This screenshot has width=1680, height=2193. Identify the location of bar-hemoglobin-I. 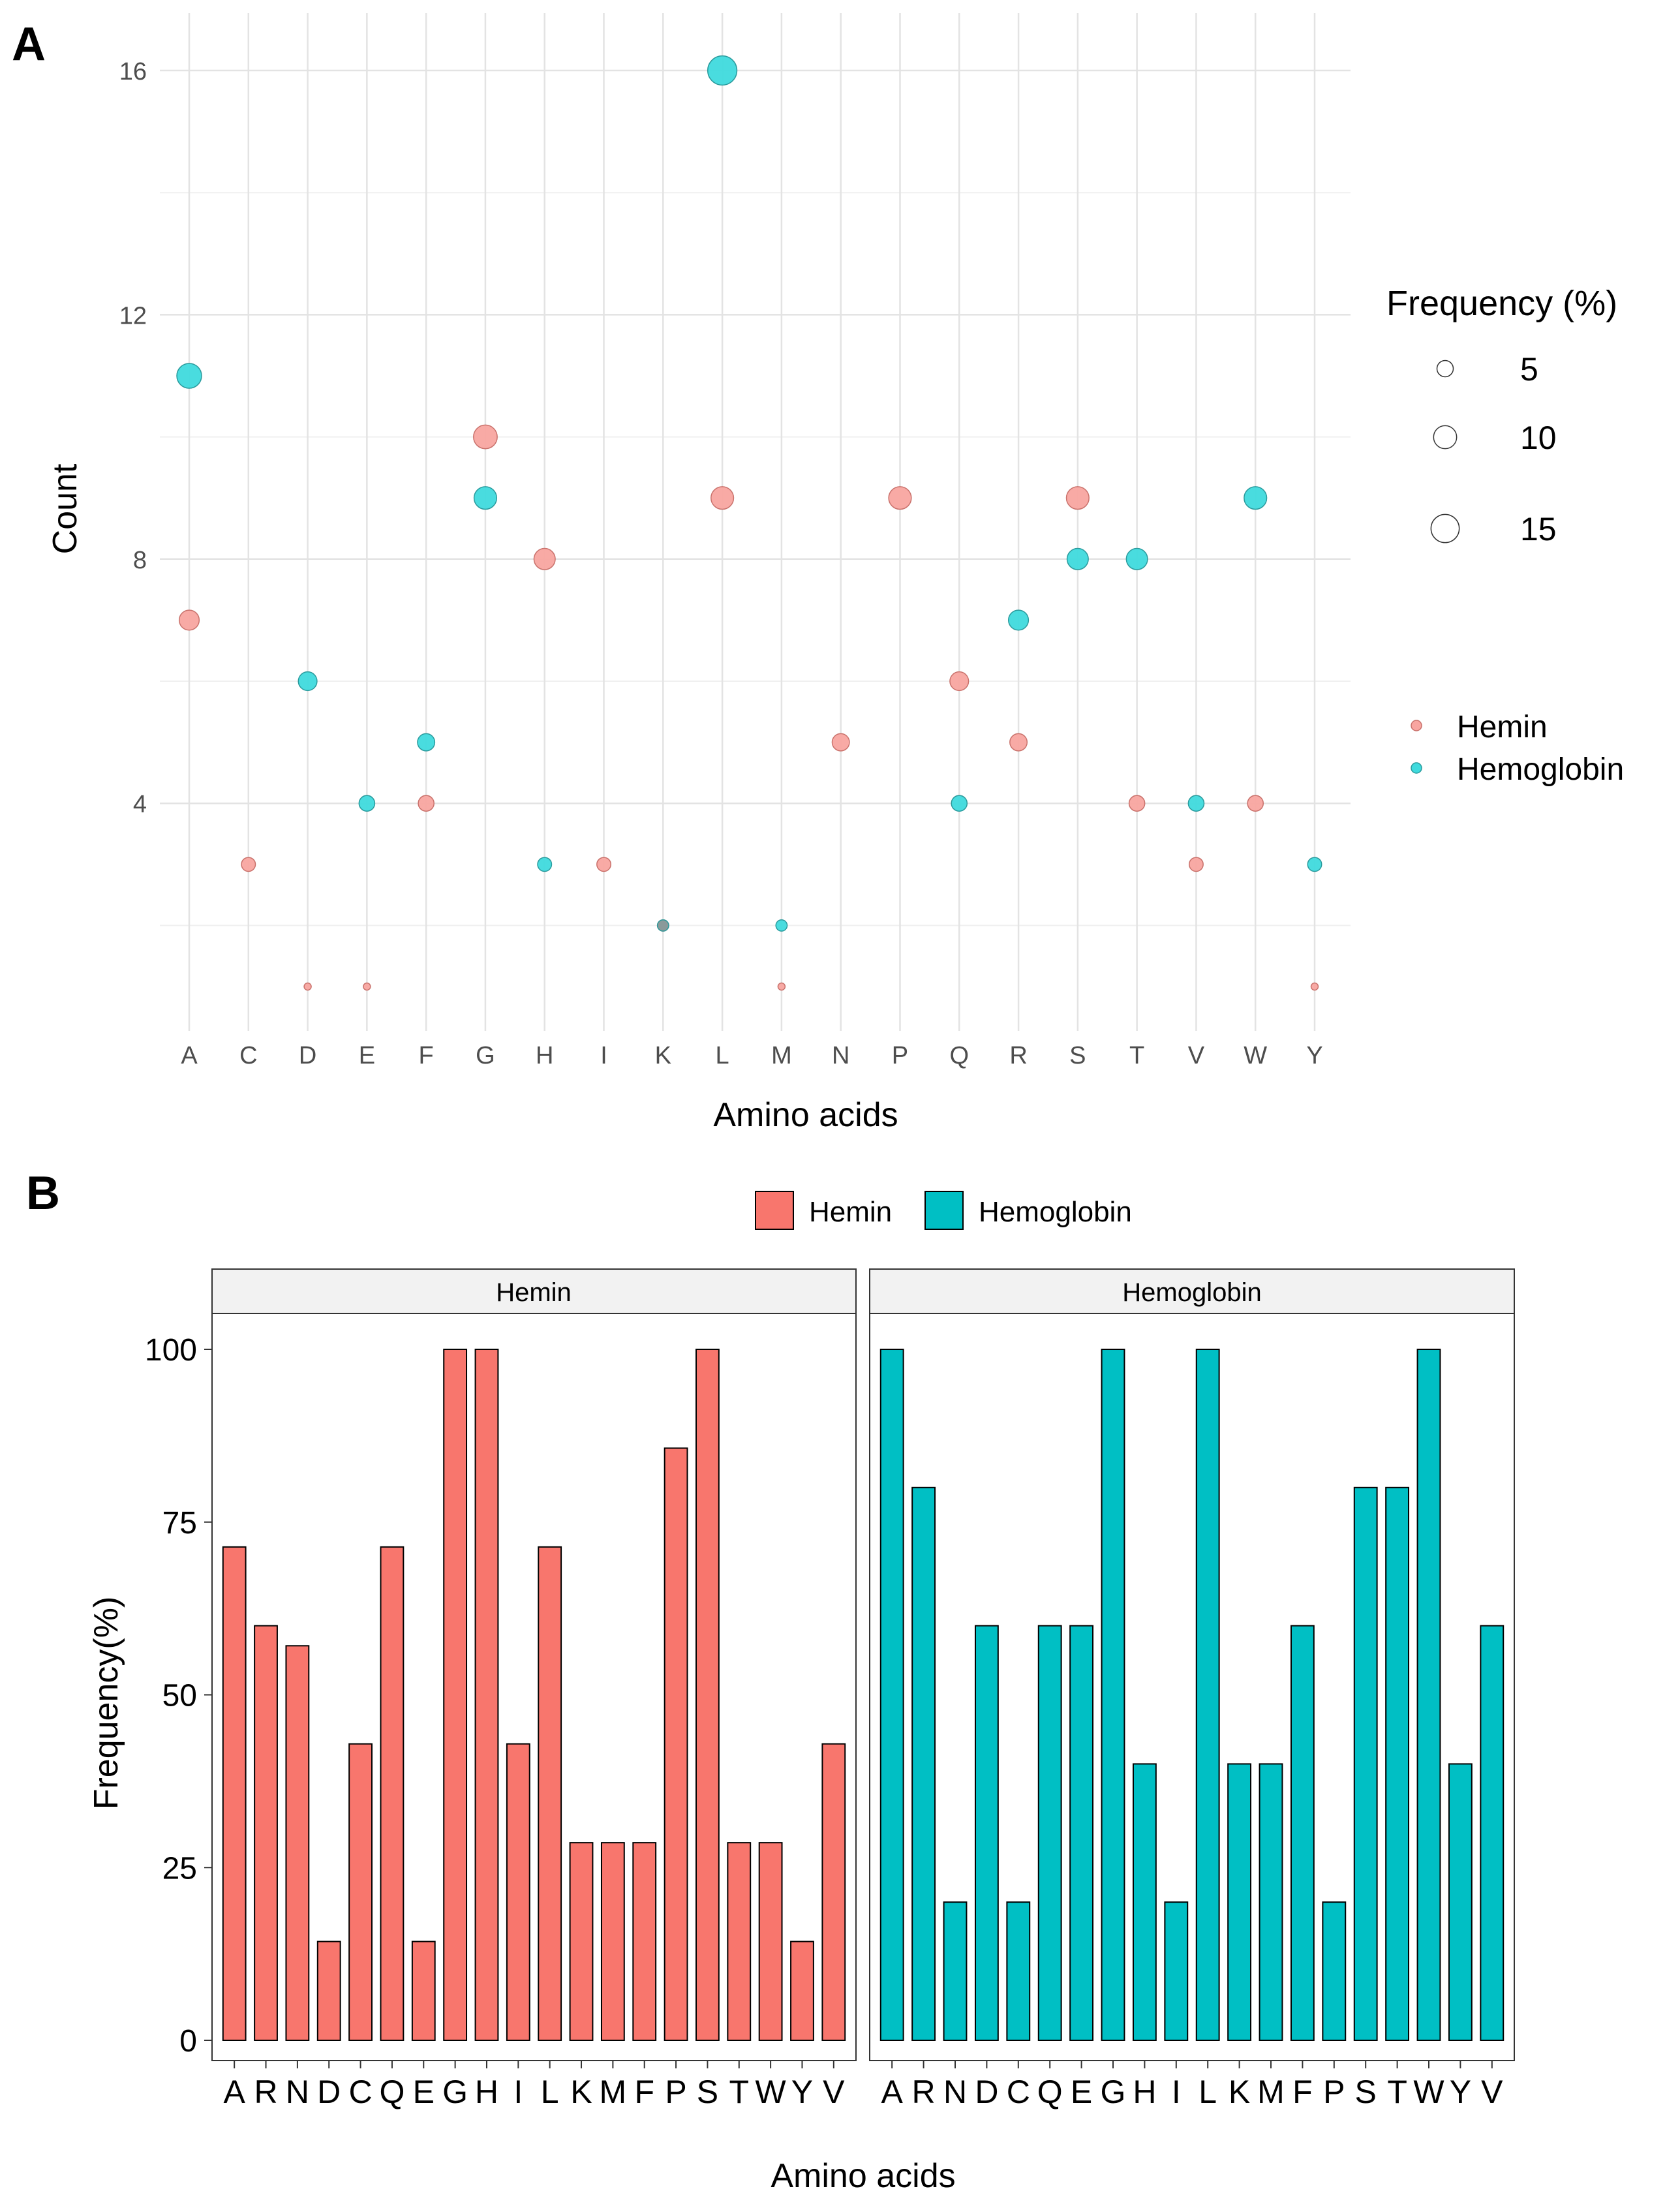
(1177, 1971).